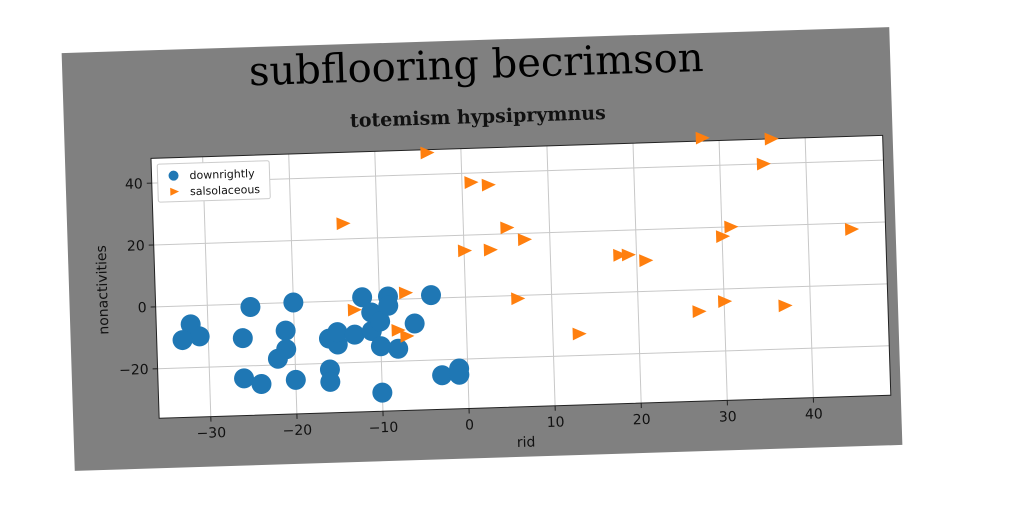 The image size is (1024, 512). What do you see at coordinates (469, 425) in the screenshot?
I see `x-tick-label: 0` at bounding box center [469, 425].